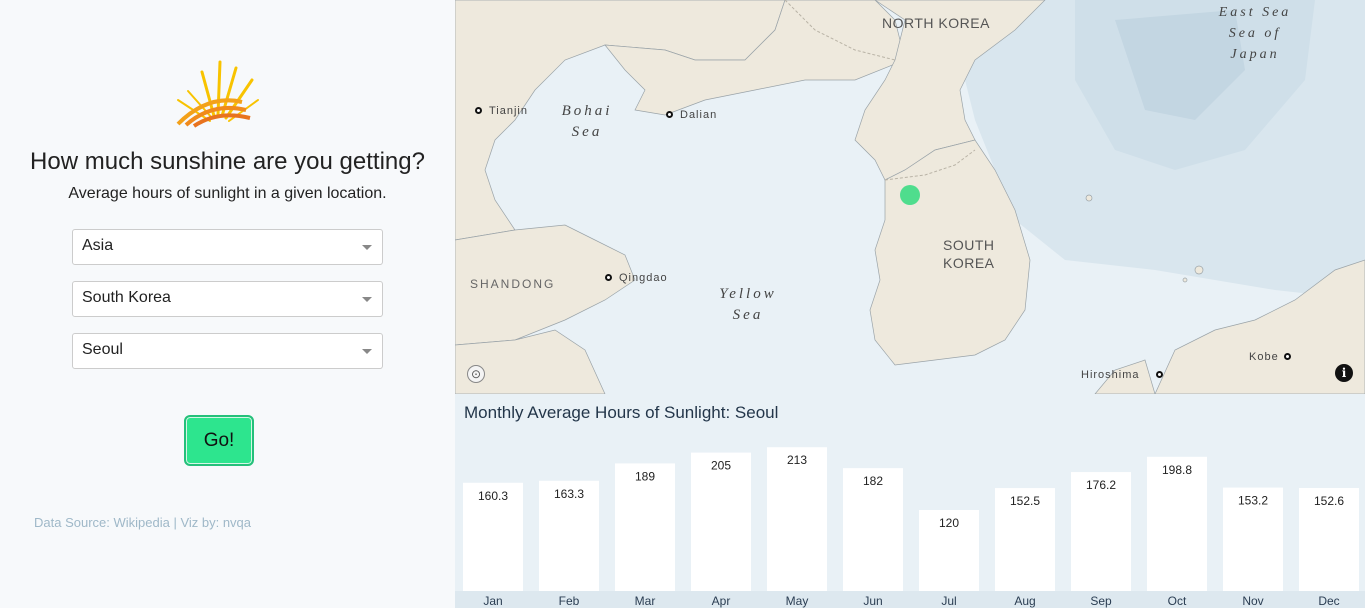  I want to click on label-dalian: Dalian, so click(699, 115).